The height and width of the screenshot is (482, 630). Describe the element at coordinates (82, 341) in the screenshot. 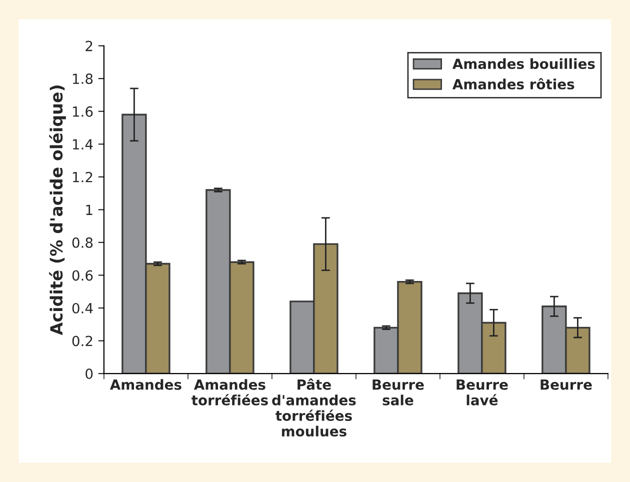

I see `y-tick-label: 0.2` at that location.